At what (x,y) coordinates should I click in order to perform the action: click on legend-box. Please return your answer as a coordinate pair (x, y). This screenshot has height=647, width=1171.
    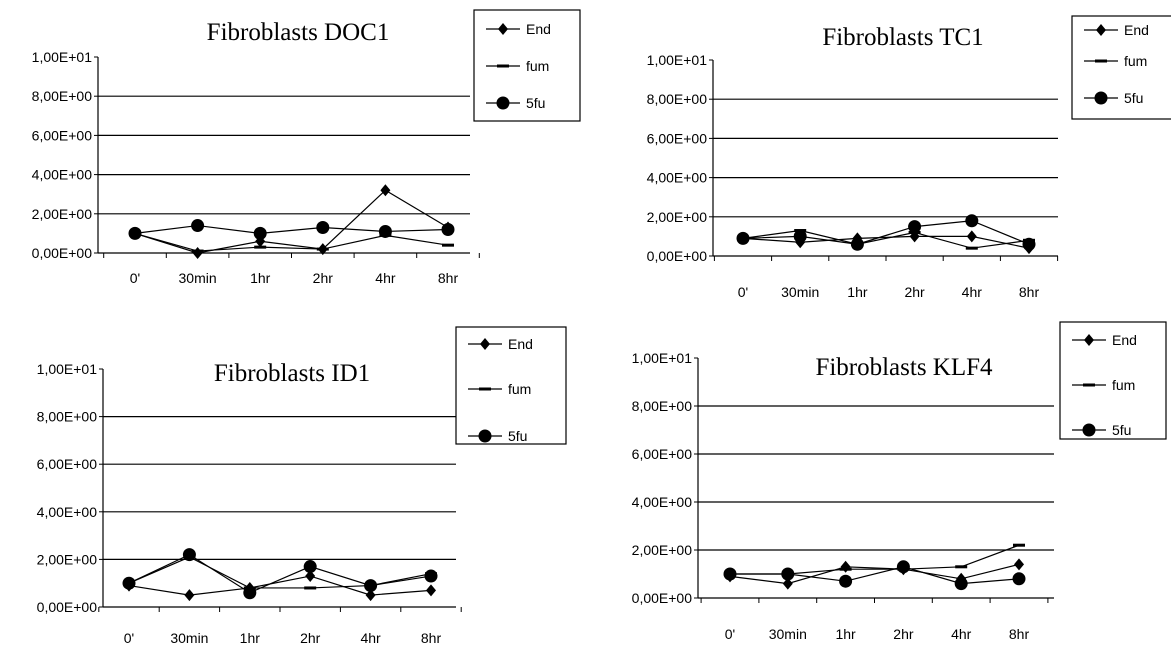
    Looking at the image, I should click on (1113, 380).